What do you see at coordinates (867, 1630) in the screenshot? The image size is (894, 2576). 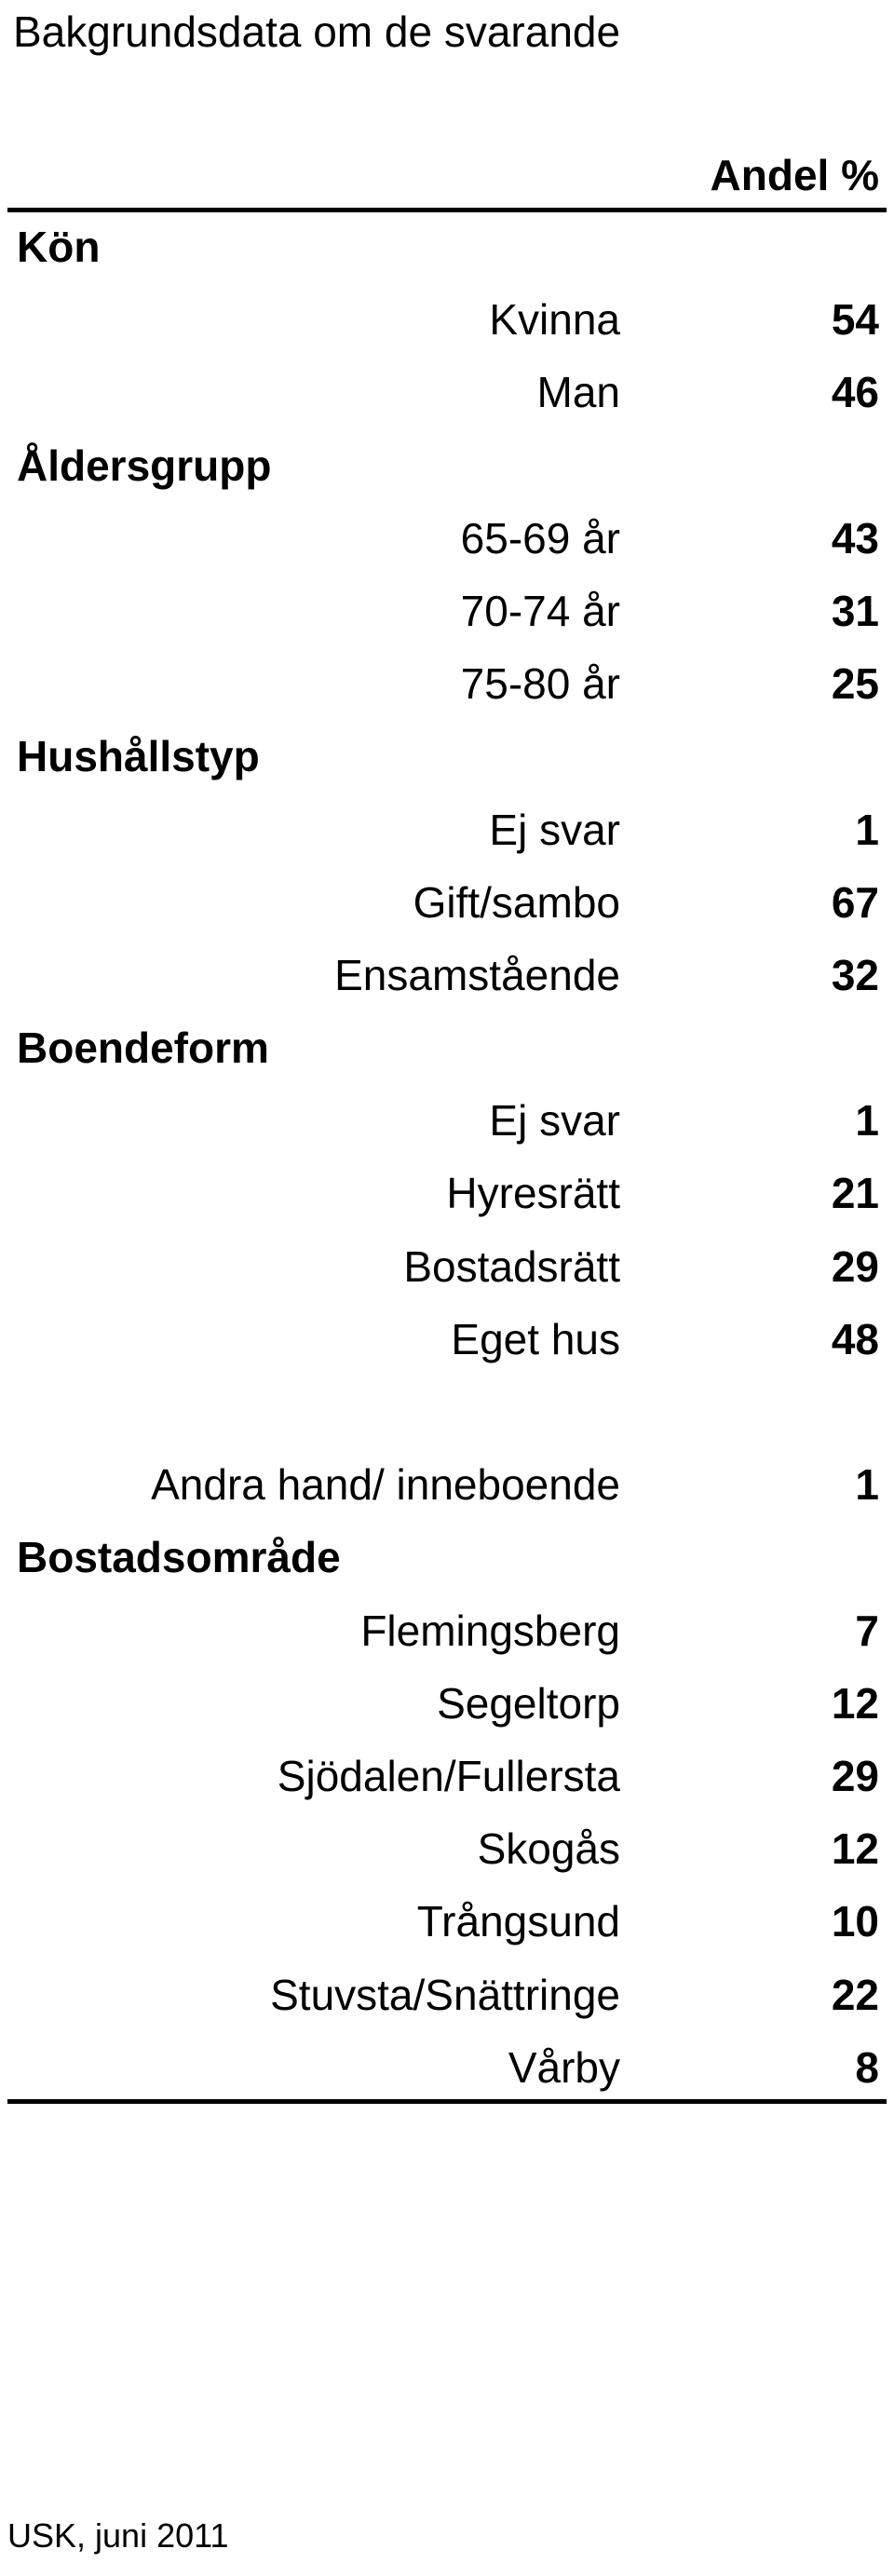 I see `share-value: 7` at bounding box center [867, 1630].